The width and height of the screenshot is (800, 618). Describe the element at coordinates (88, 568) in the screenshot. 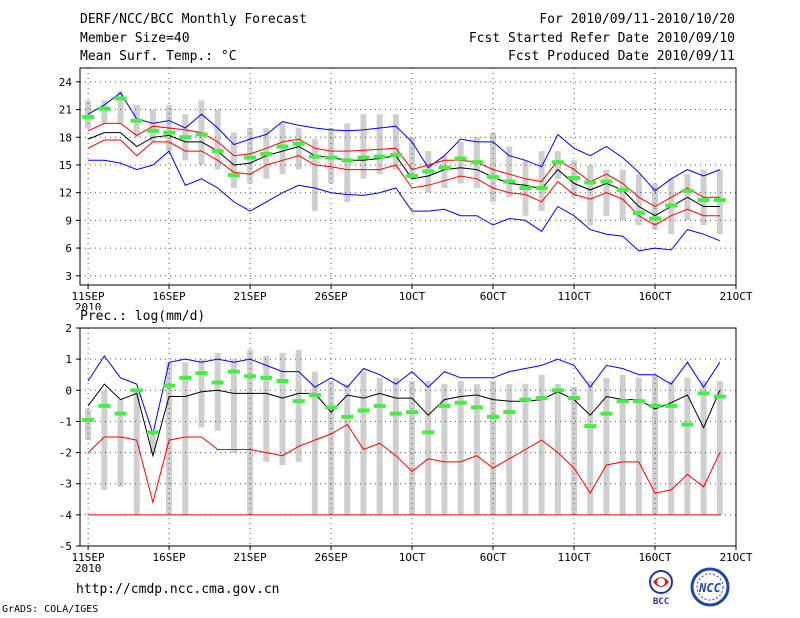

I see `prec-xtick-sublabel: 2010` at that location.